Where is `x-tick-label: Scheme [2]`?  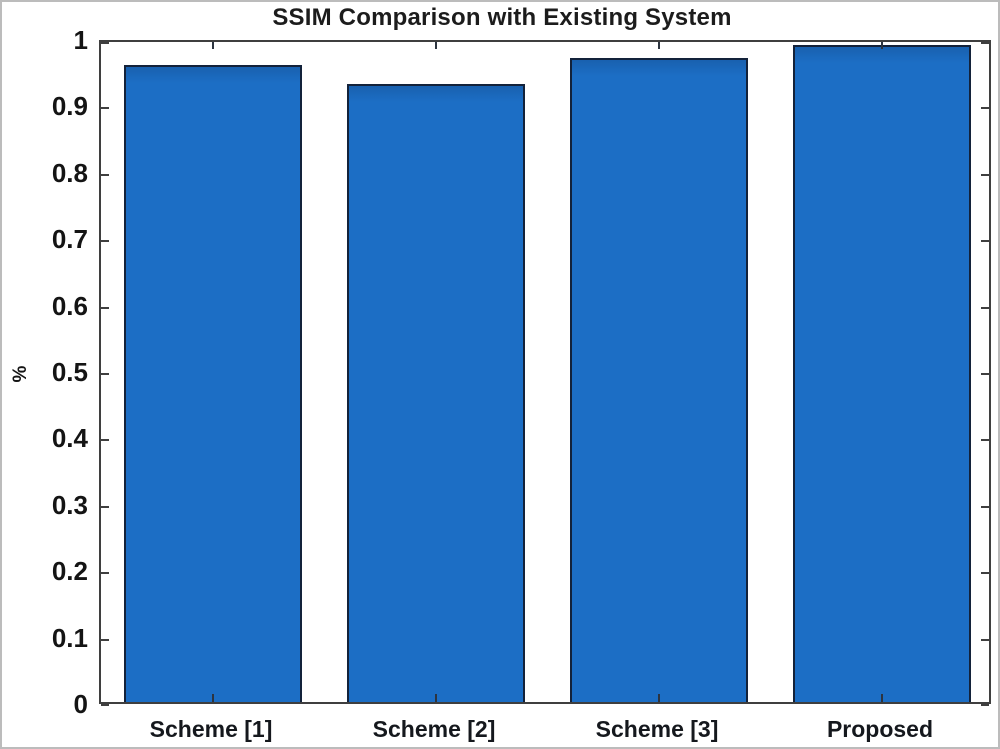
x-tick-label: Scheme [2] is located at coordinates (434, 729).